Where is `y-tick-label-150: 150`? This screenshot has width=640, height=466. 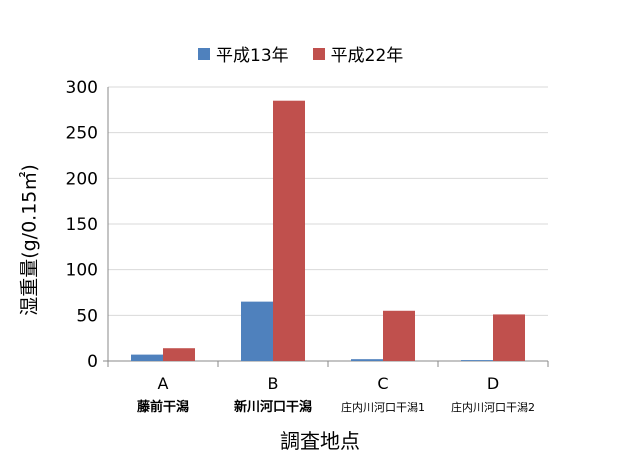
y-tick-label-150: 150 is located at coordinates (82, 225).